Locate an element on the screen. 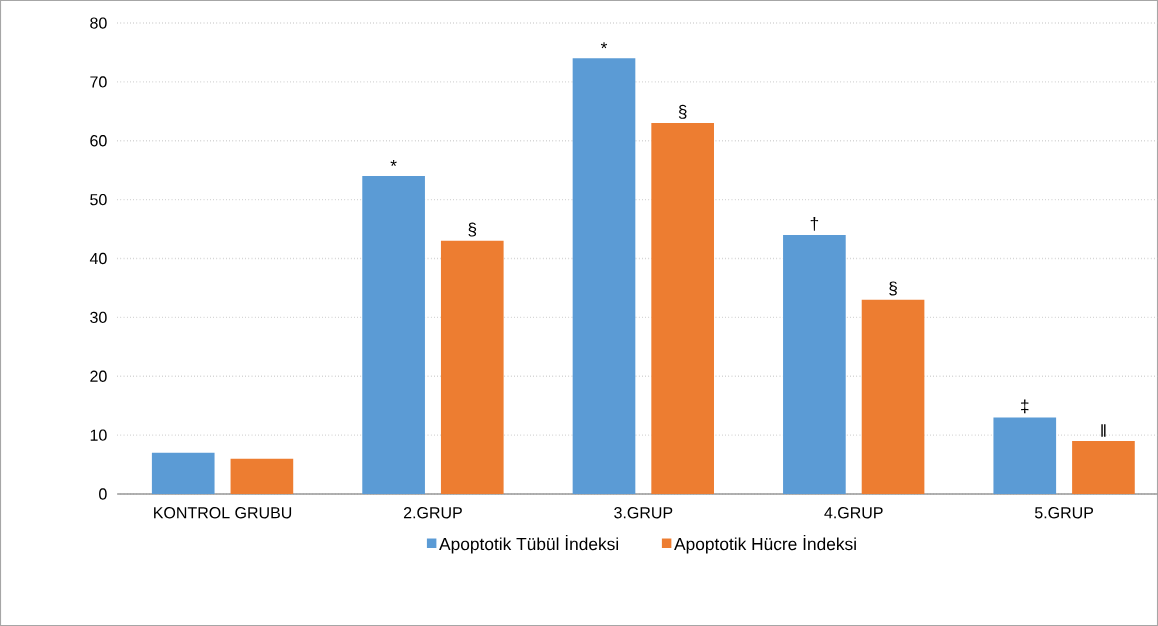 This screenshot has width=1158, height=626. x-tick-label: 3.GRUP is located at coordinates (643, 513).